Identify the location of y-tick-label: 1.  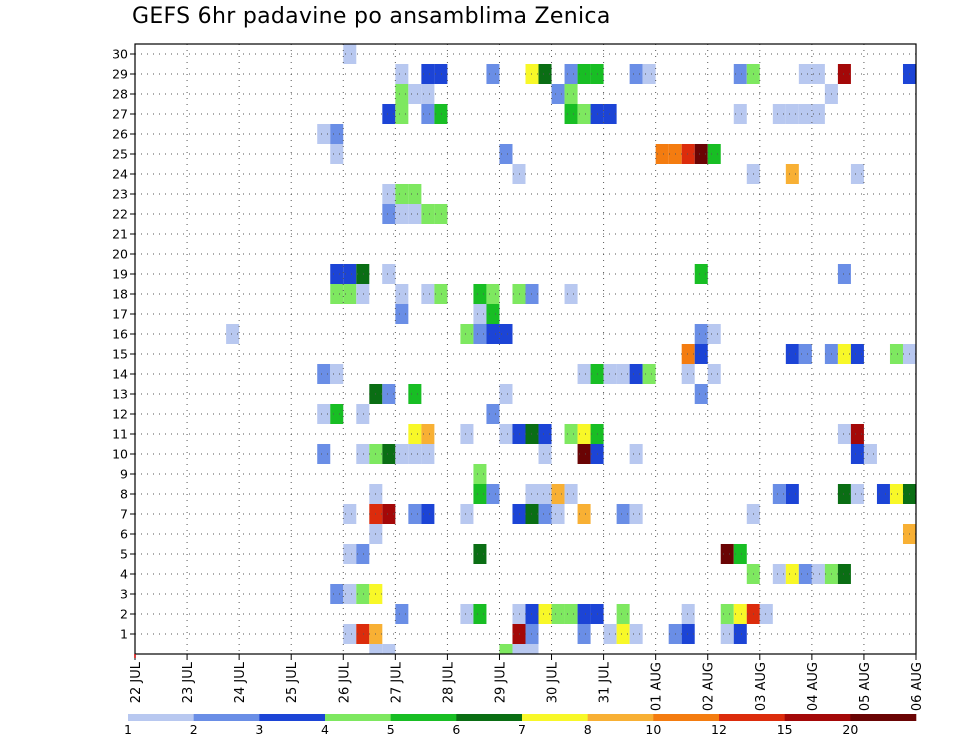
(124, 634).